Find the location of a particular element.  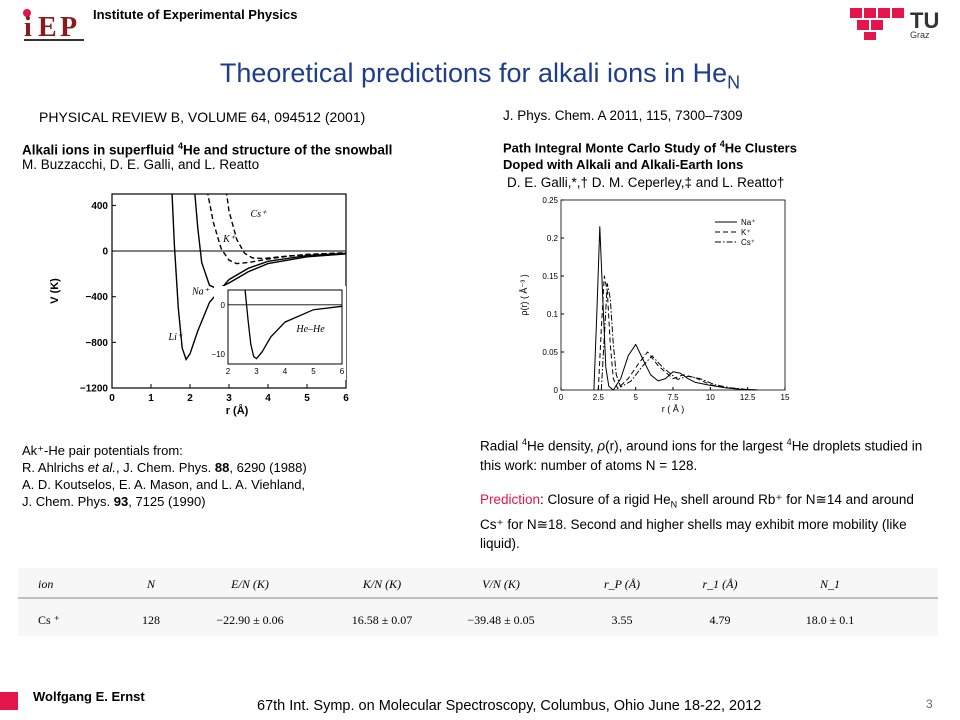

right-xtick-label: 15 is located at coordinates (785, 397).